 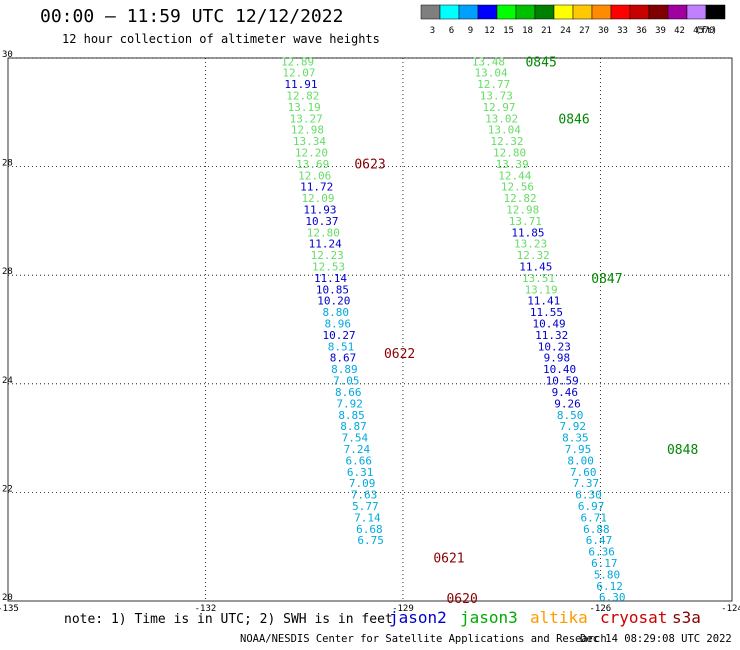 I want to click on colorbar-label: 42, so click(x=679, y=31).